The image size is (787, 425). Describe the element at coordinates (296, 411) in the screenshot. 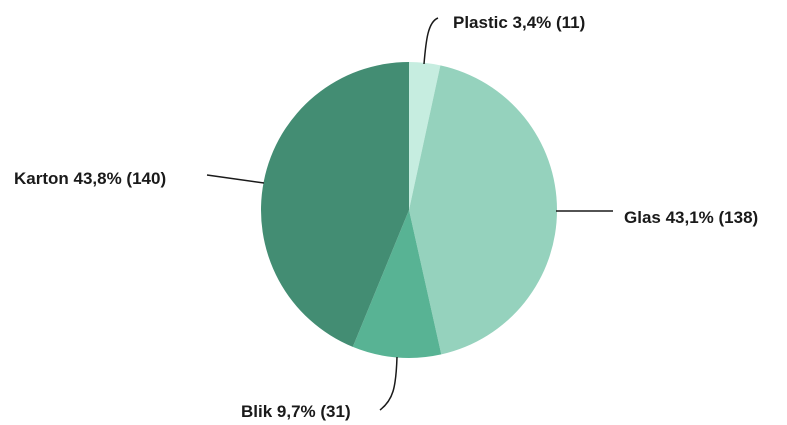

I see `label-blik: Blik 9,7% (31)` at that location.